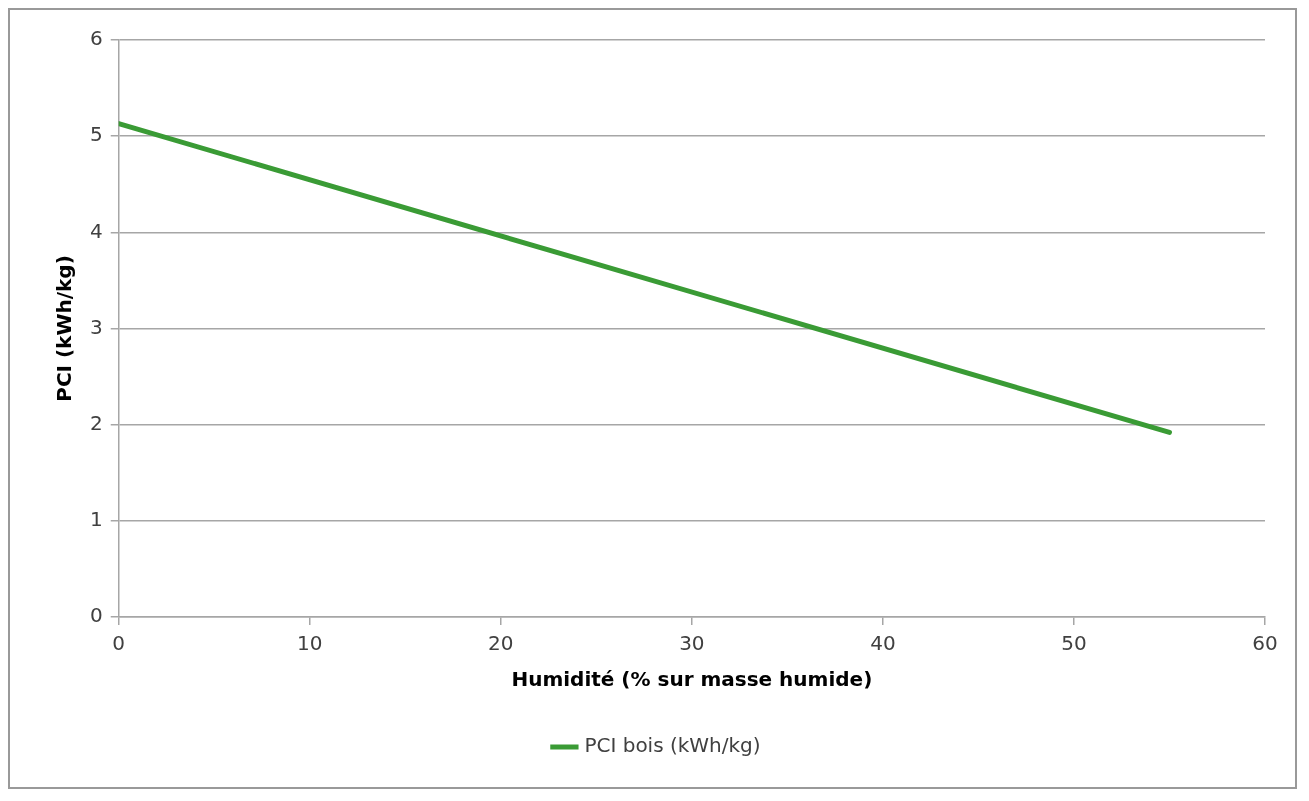  Describe the element at coordinates (672, 745) in the screenshot. I see `legend-label: PCI bois (kWh/kg)` at that location.